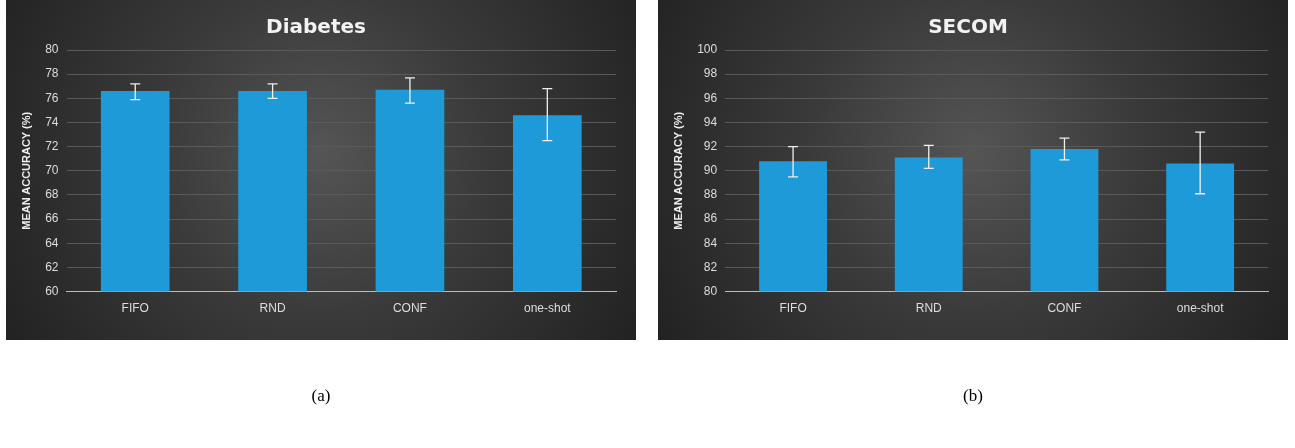 This screenshot has width=1295, height=448. What do you see at coordinates (710, 266) in the screenshot?
I see `y-tick-label: 82` at bounding box center [710, 266].